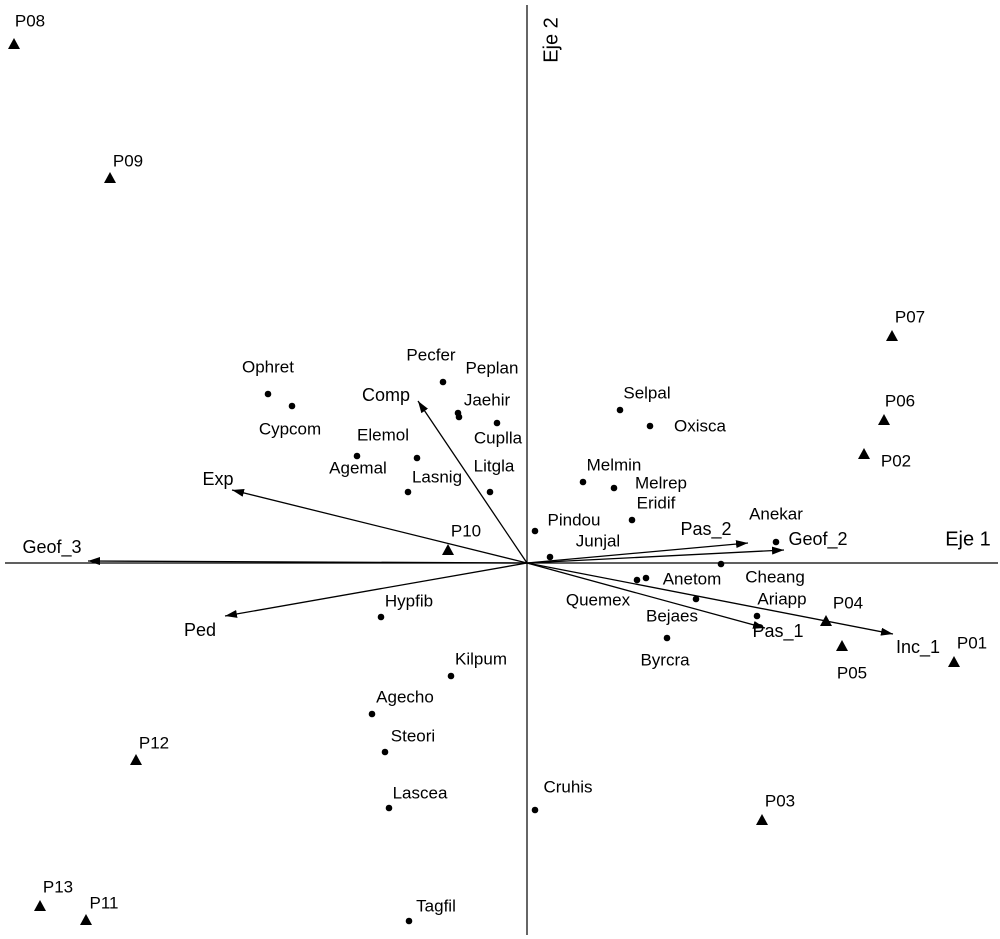  I want to click on vector-label: Pas_2, so click(705, 529).